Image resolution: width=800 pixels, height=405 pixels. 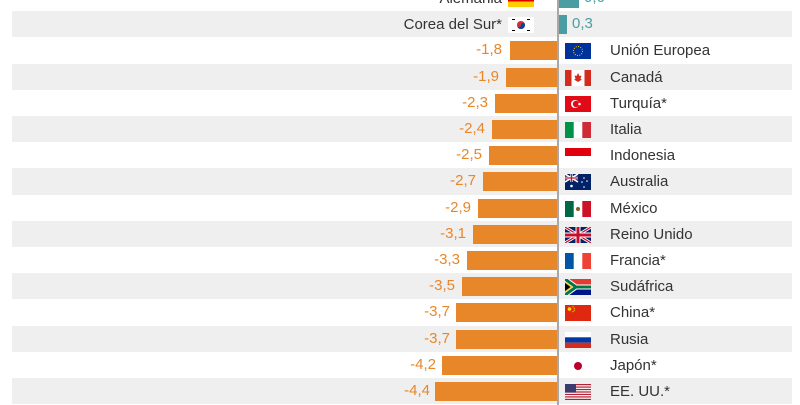 What do you see at coordinates (634, 208) in the screenshot?
I see `country-label: México` at bounding box center [634, 208].